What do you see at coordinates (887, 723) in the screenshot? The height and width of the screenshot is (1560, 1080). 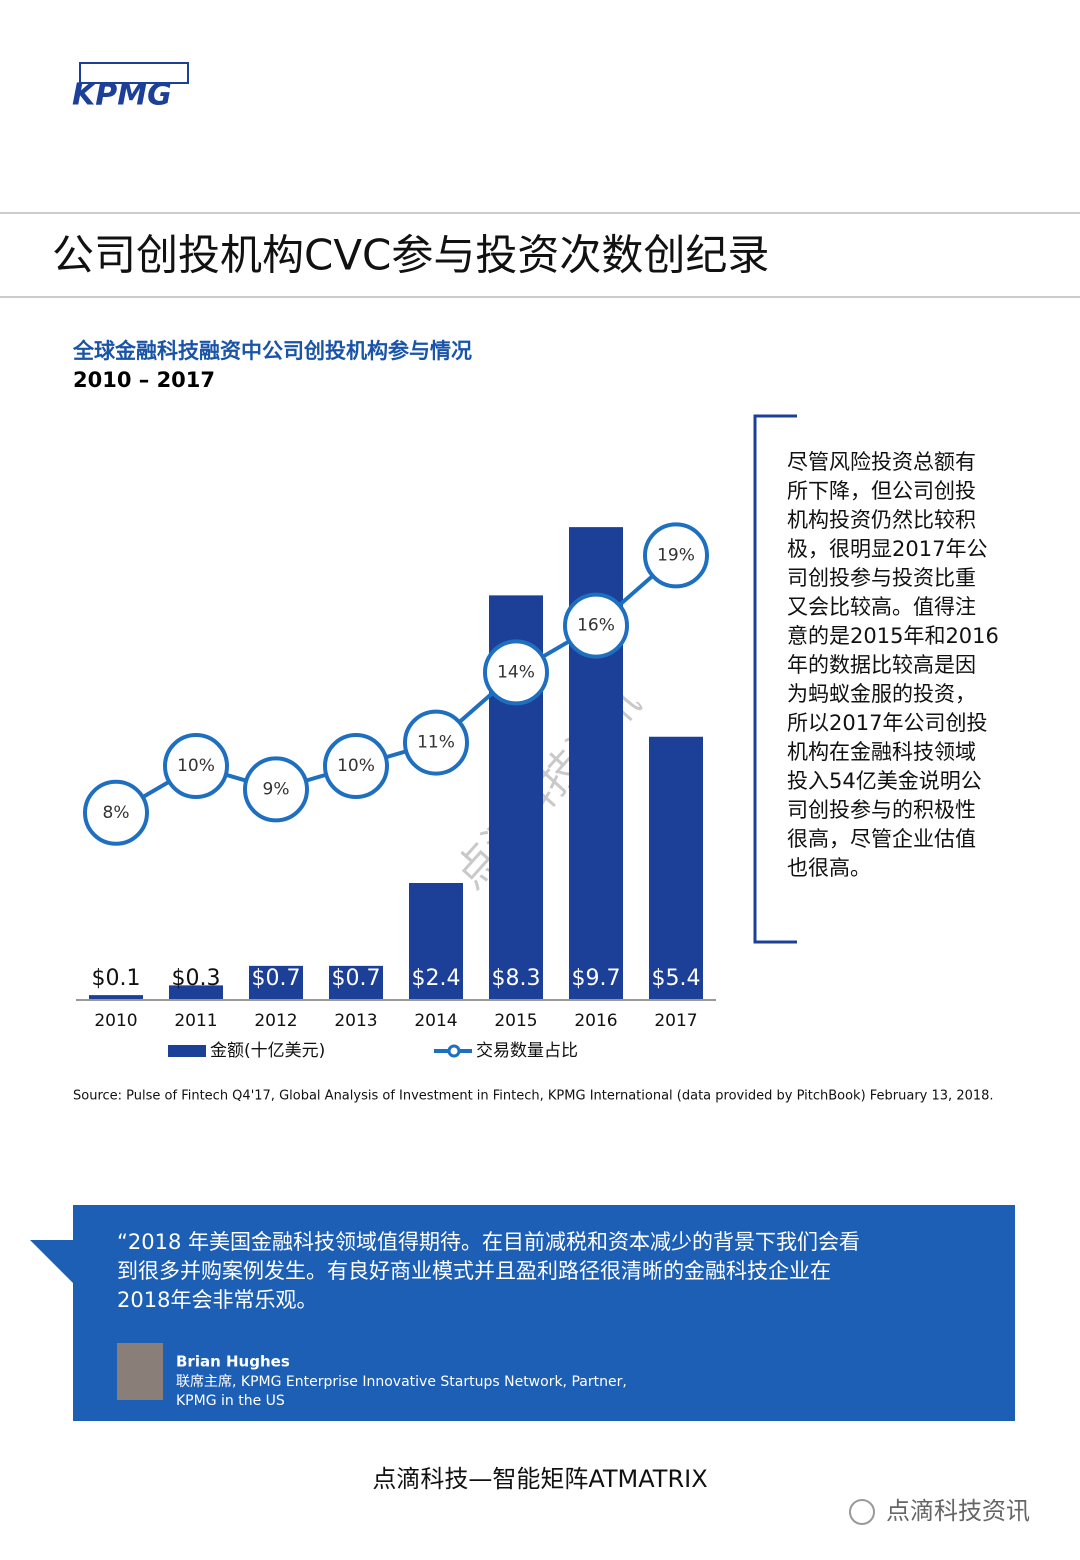 I see `sidebar-text: 所以2017年公司创投` at bounding box center [887, 723].